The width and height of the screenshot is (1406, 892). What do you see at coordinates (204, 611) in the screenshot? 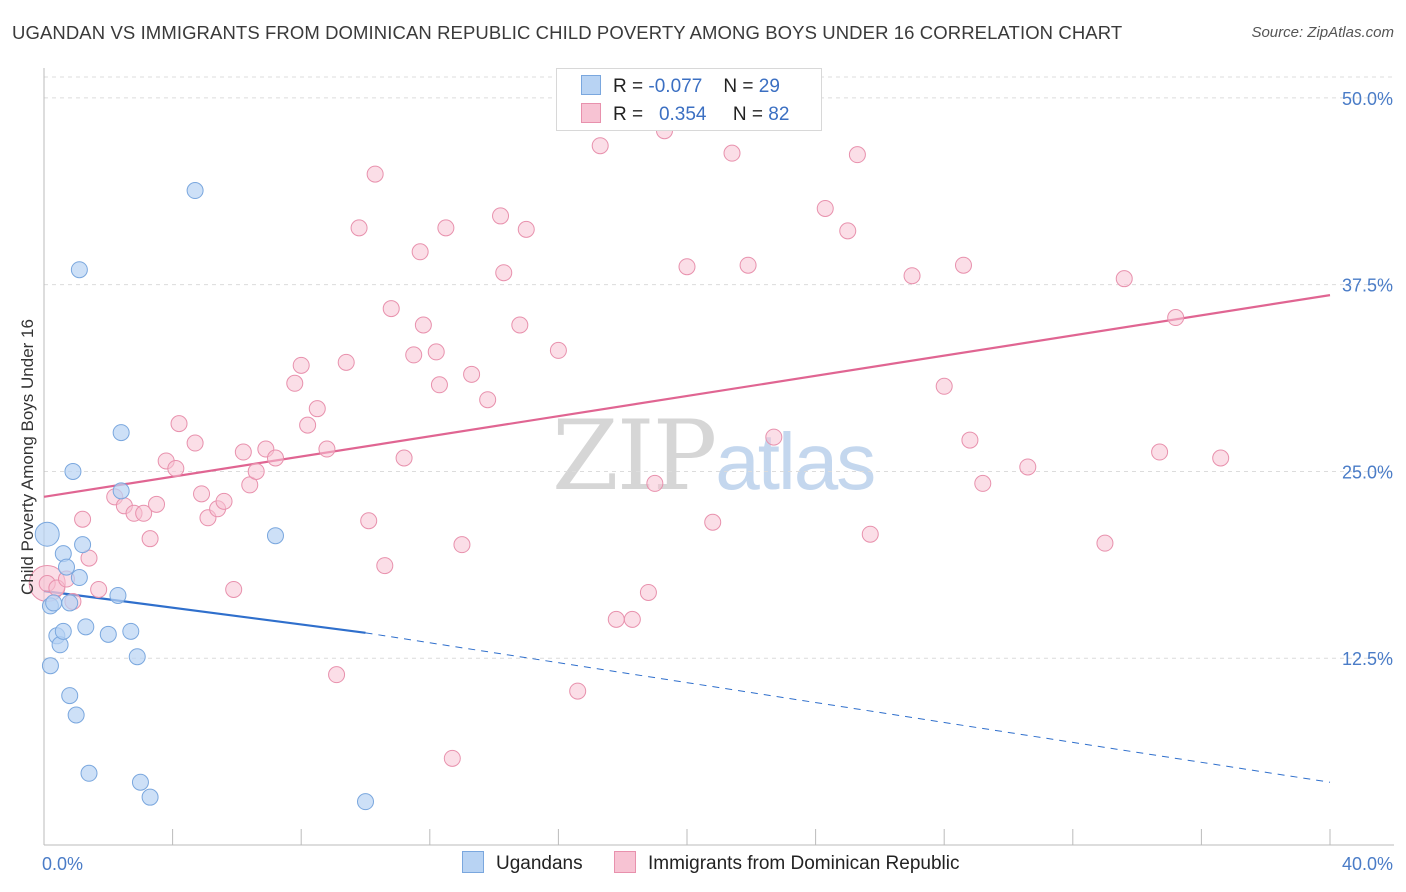
I see `ugandans-trend-line` at bounding box center [204, 611].